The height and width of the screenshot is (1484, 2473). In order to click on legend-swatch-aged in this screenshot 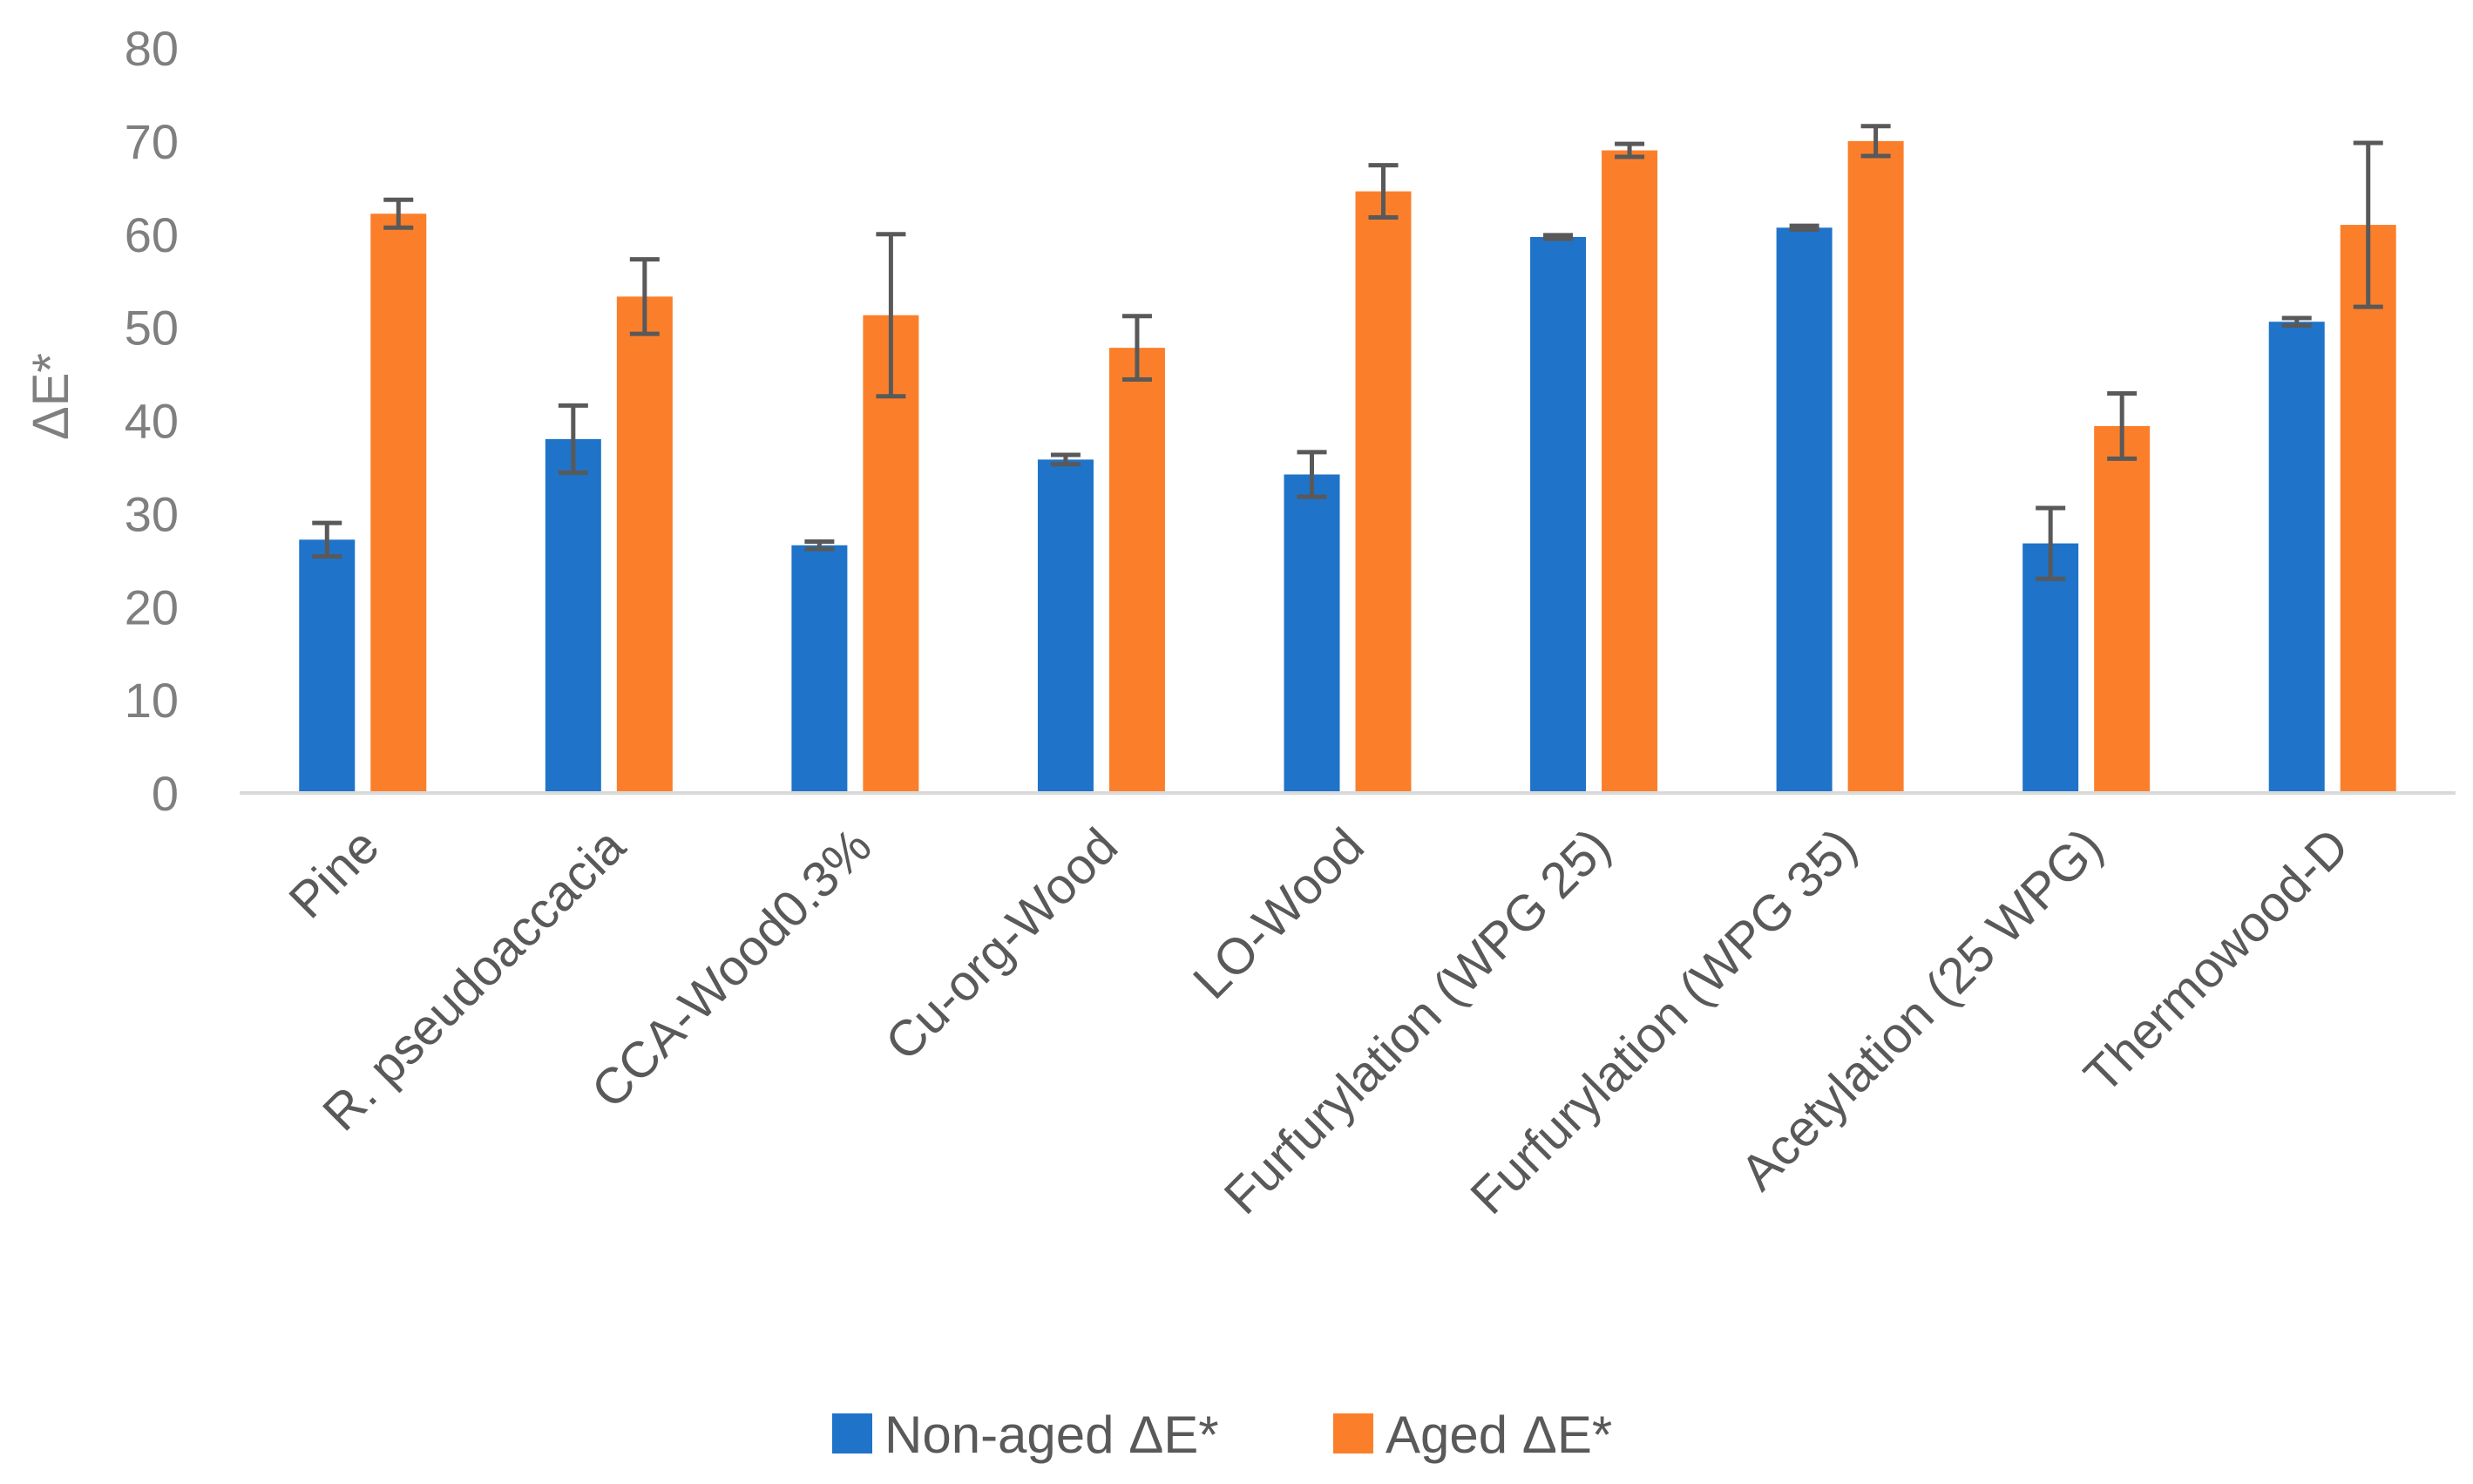, I will do `click(1353, 1433)`.